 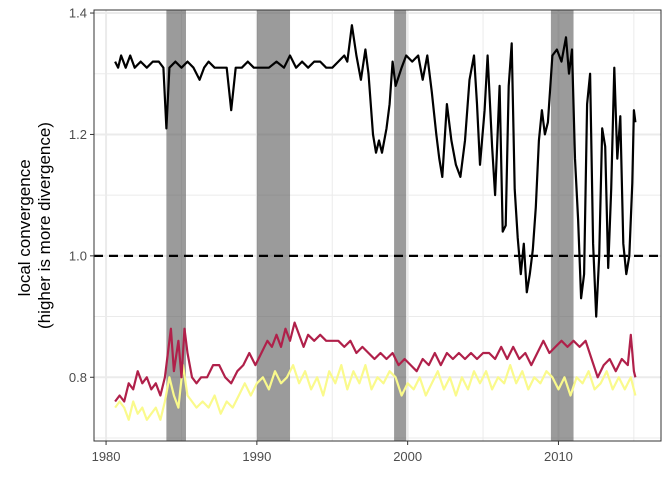 I want to click on y-tick-label: 1.0, so click(x=78, y=255).